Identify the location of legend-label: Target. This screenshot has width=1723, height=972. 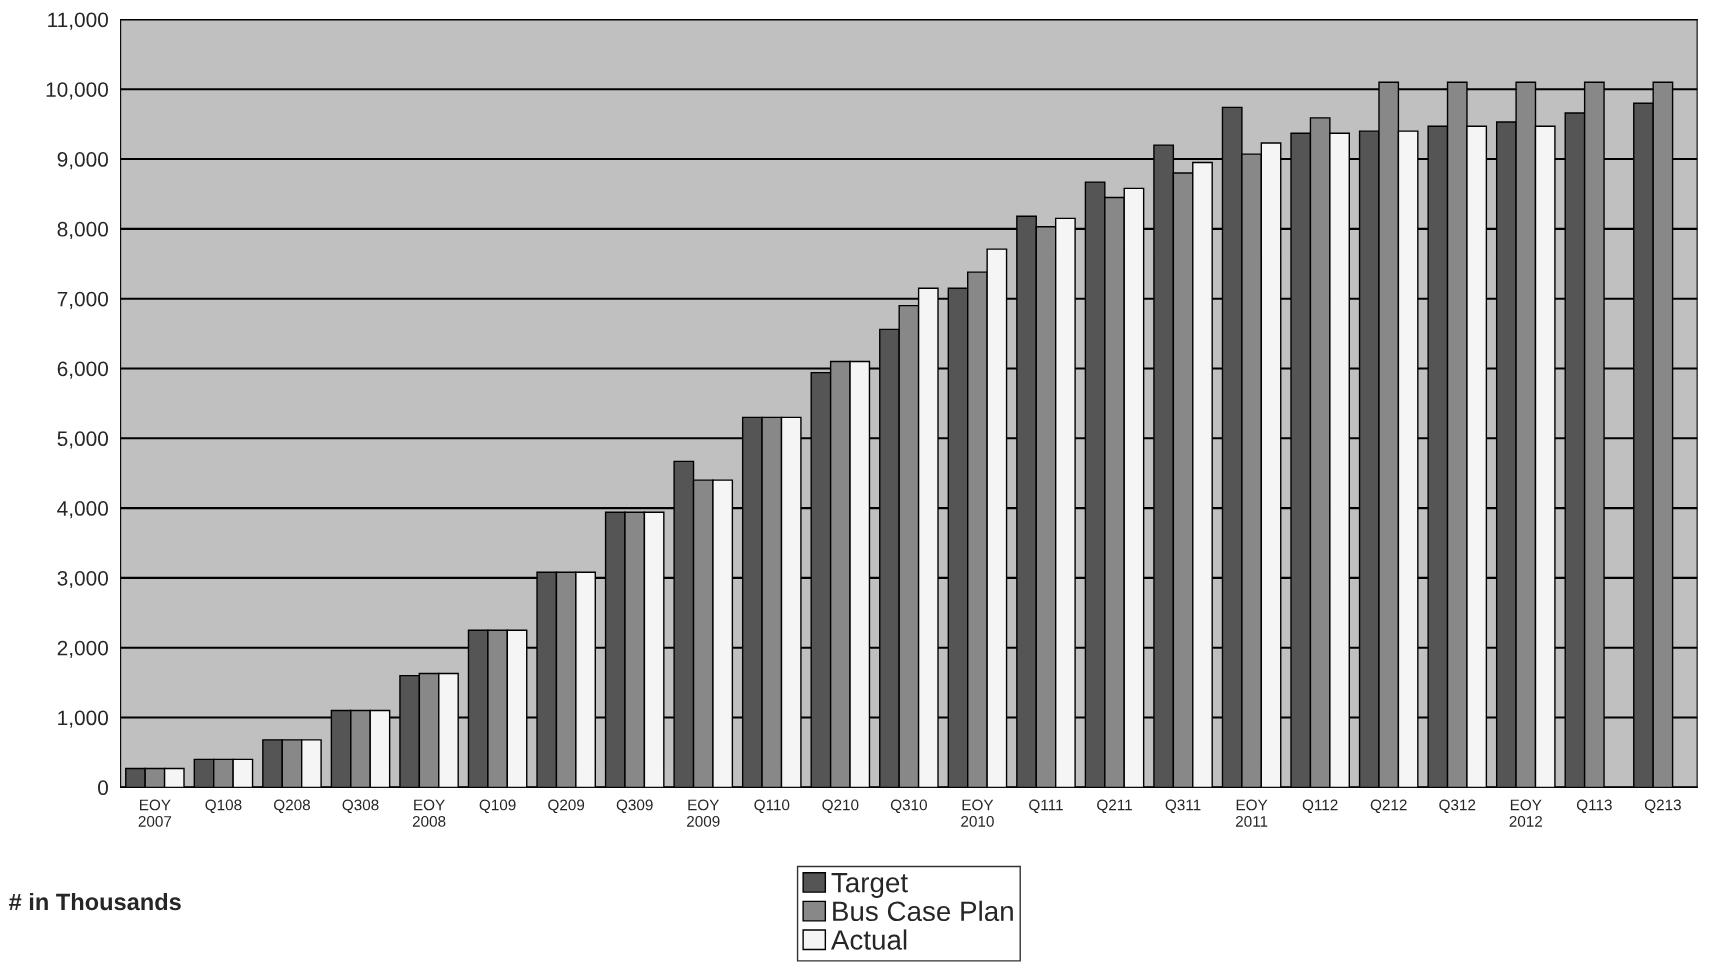
(869, 885).